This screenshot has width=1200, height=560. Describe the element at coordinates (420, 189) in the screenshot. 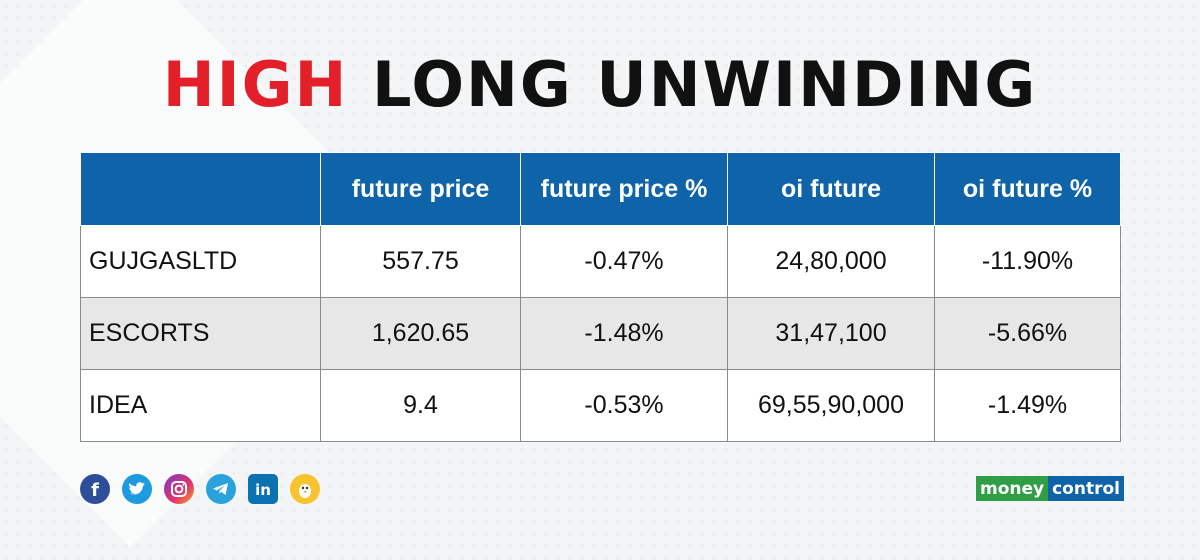

I see `header-future-price: future price` at that location.